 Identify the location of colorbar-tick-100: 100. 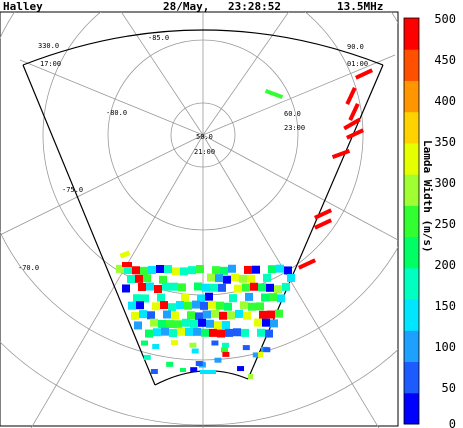
(445, 347).